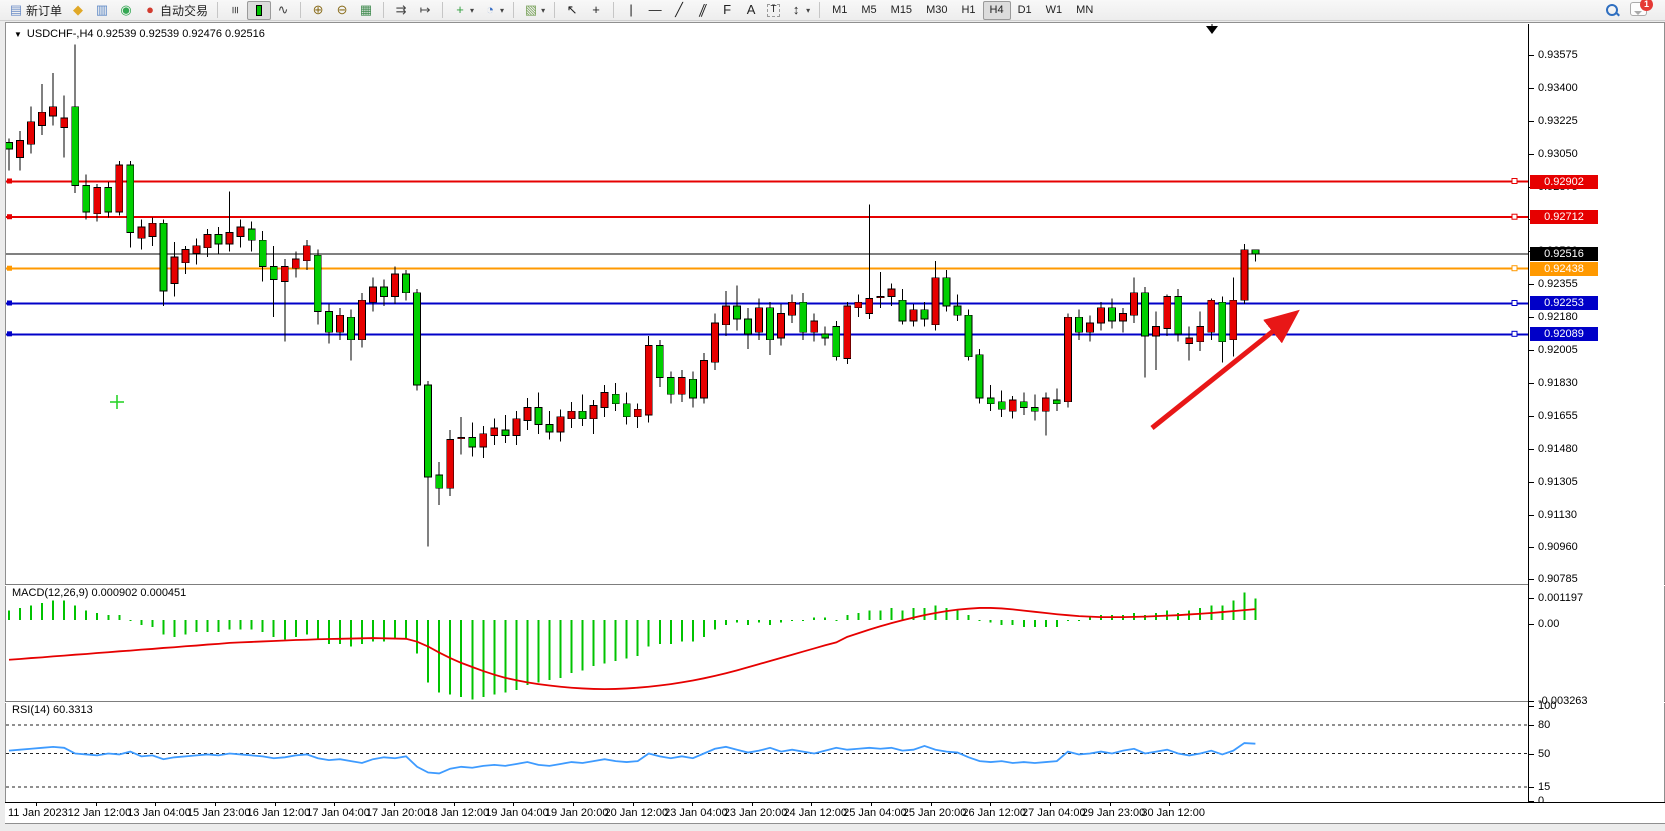 The height and width of the screenshot is (831, 1665). Describe the element at coordinates (835, 702) in the screenshot. I see `panel-splitter-rsi` at that location.